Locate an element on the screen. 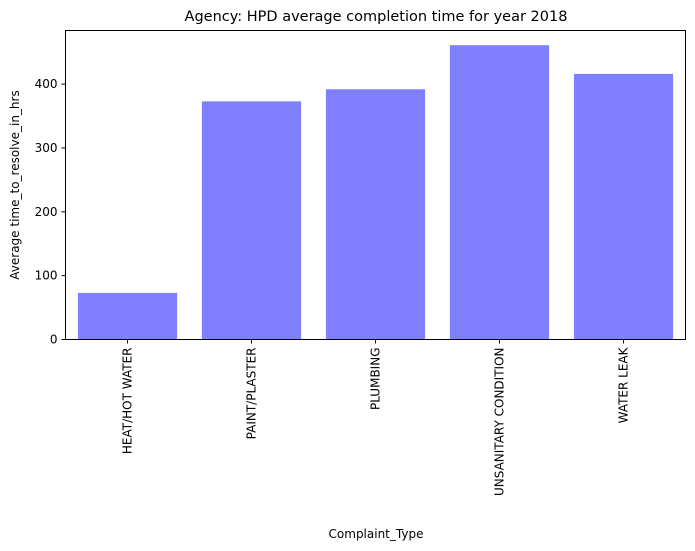  y-tick-group: 0 100 200 300 400 is located at coordinates (50, 212).